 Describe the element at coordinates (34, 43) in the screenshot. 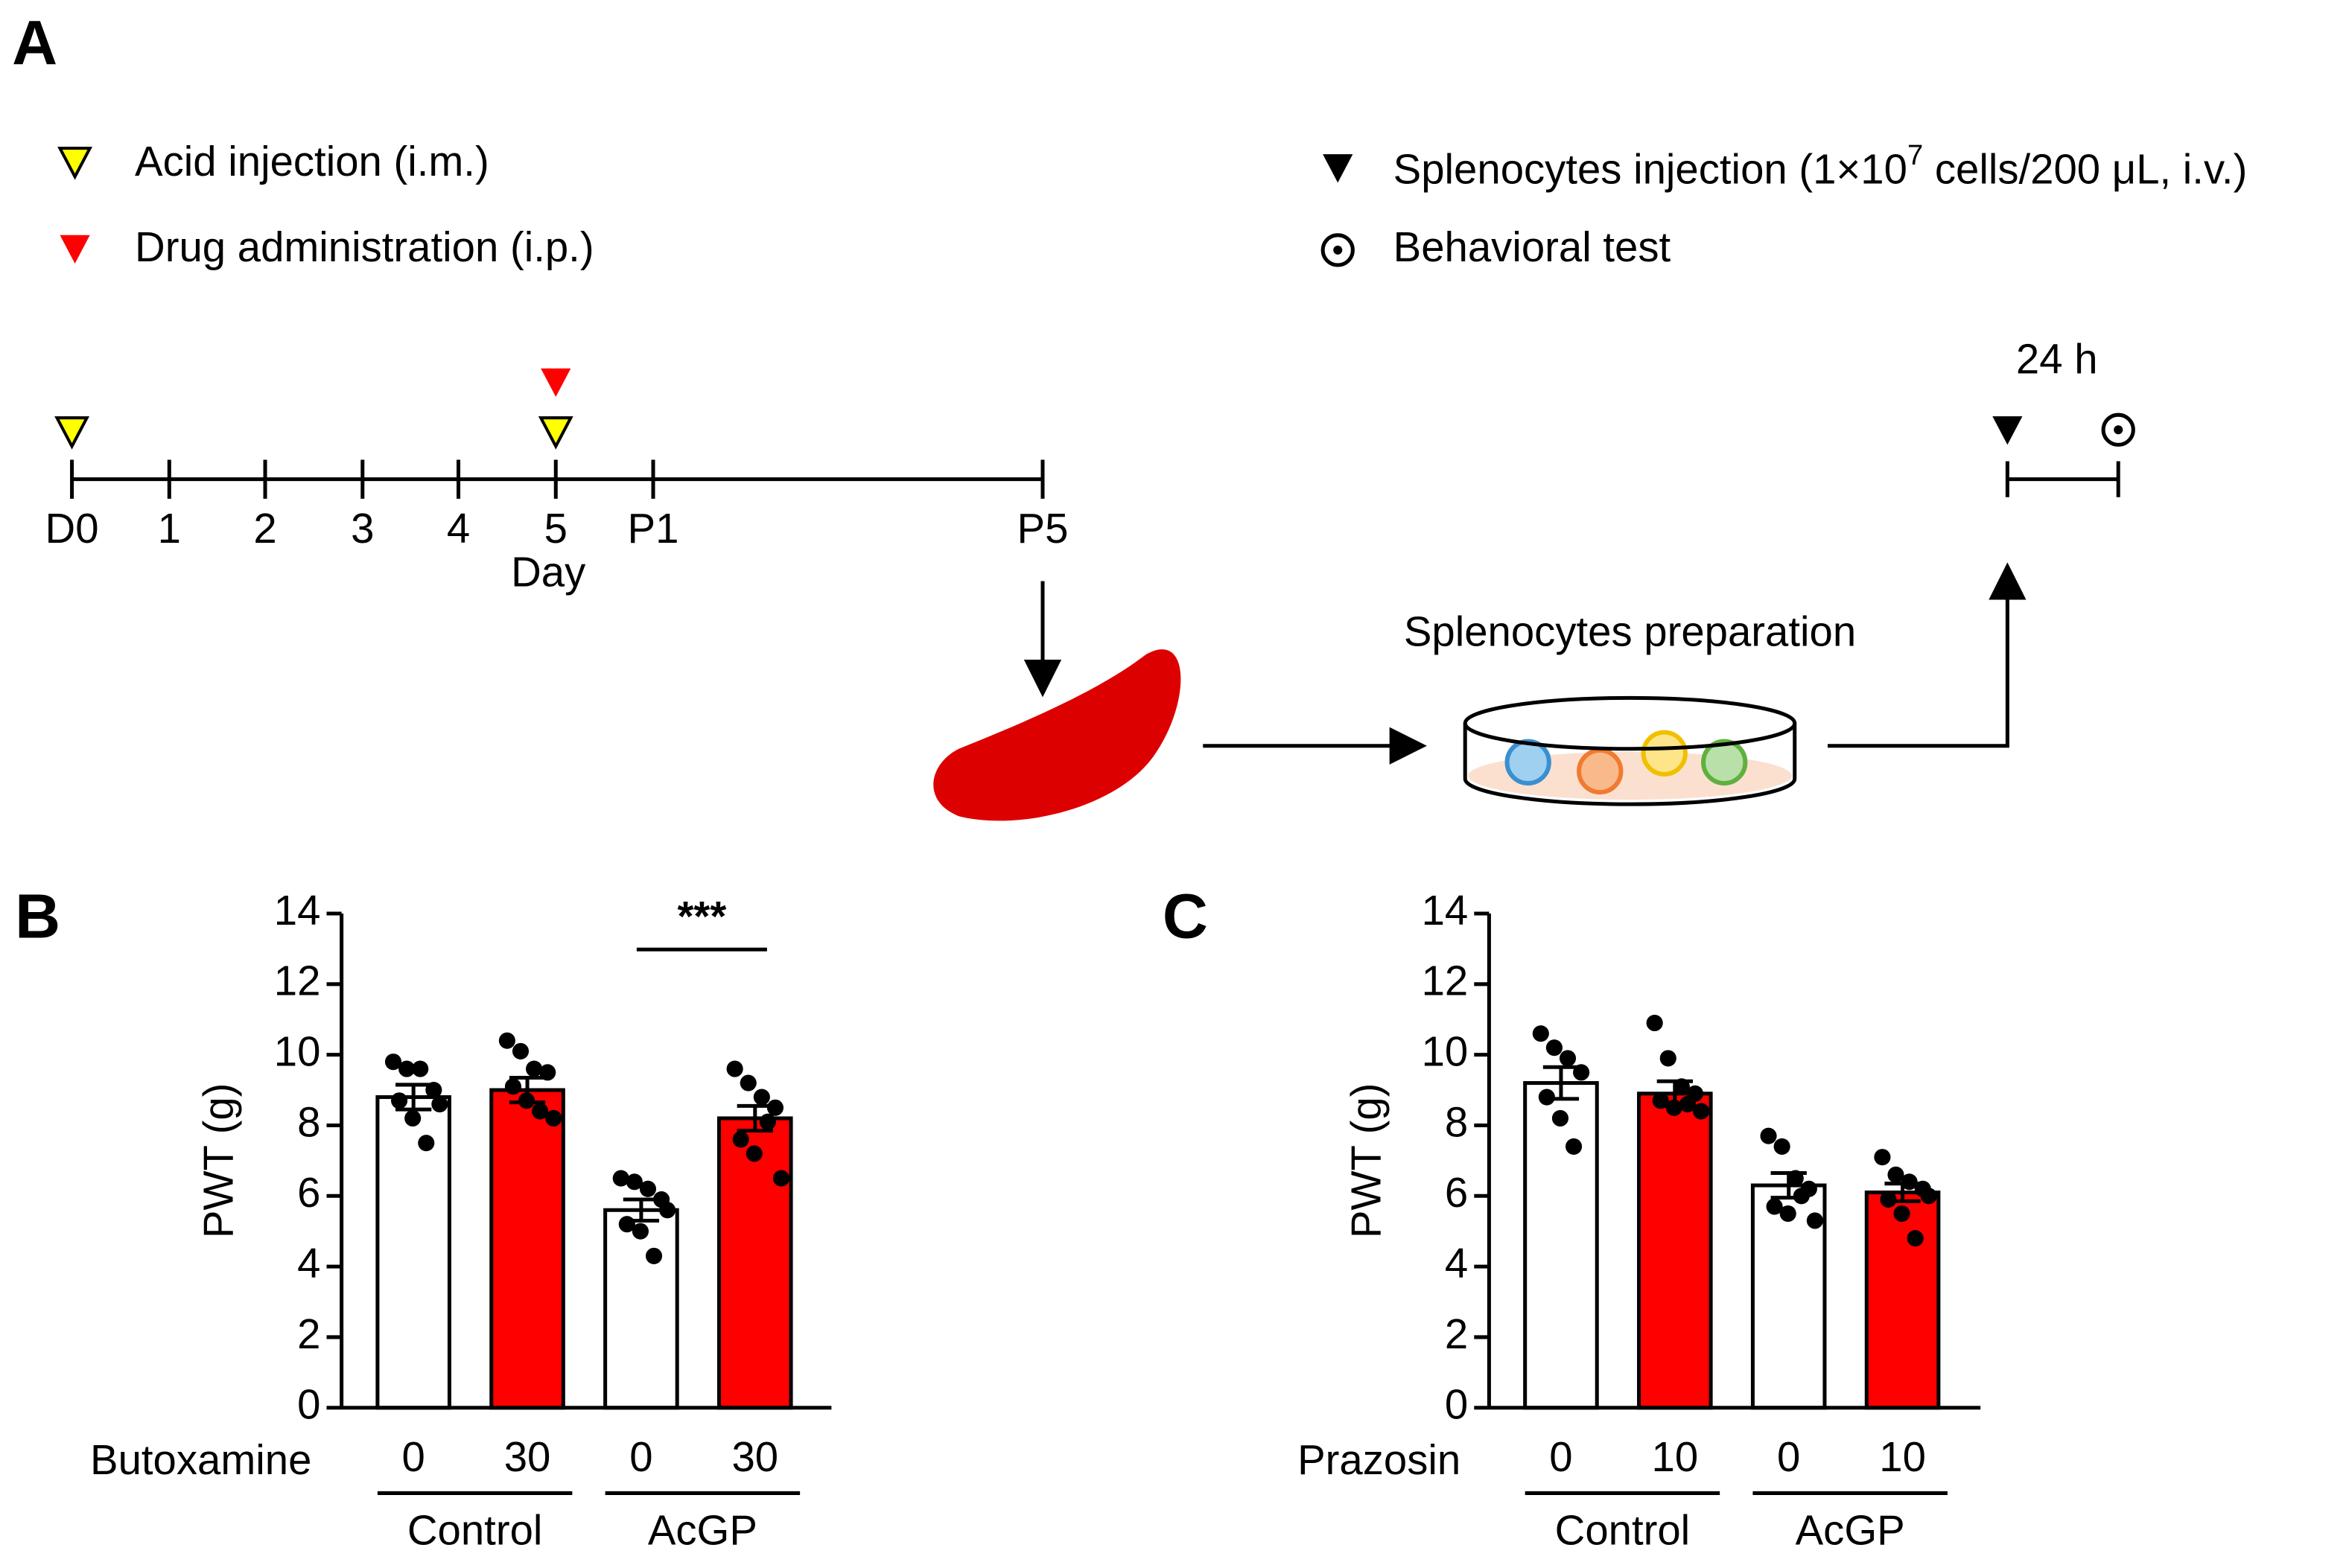

I see `panel-label: A` at that location.